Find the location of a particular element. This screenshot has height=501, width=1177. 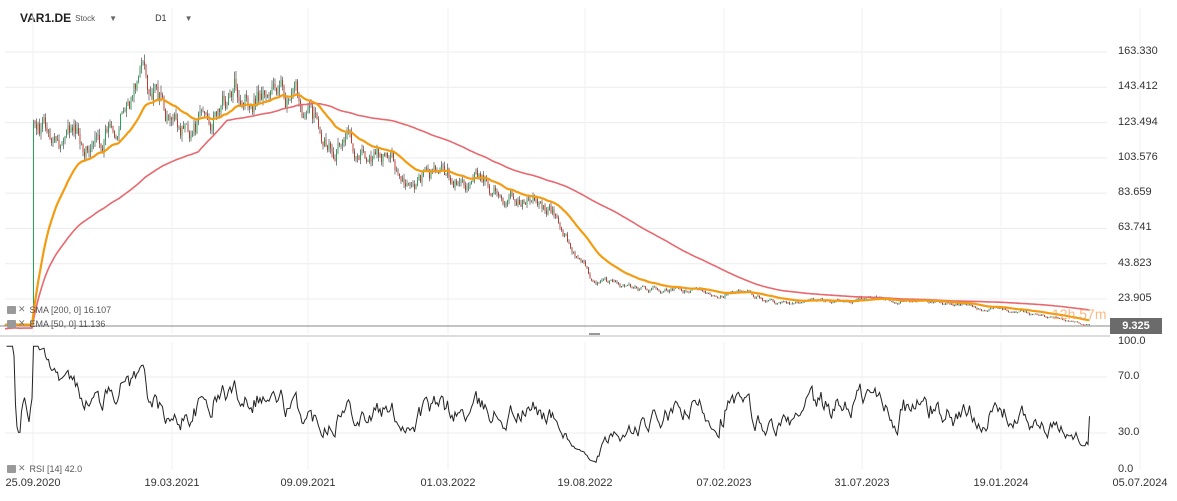

ema-indicator-legend: ✕ EMA [50, 0] 11.136 is located at coordinates (56, 323).